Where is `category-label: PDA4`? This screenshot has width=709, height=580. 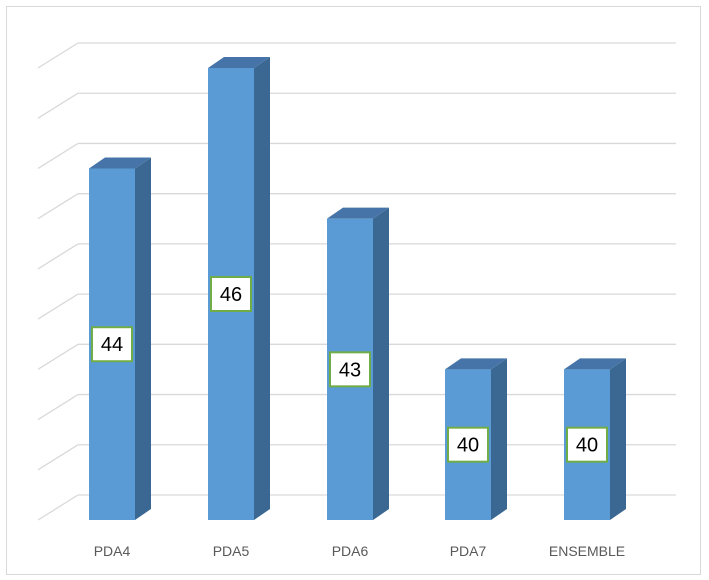
category-label: PDA4 is located at coordinates (112, 551).